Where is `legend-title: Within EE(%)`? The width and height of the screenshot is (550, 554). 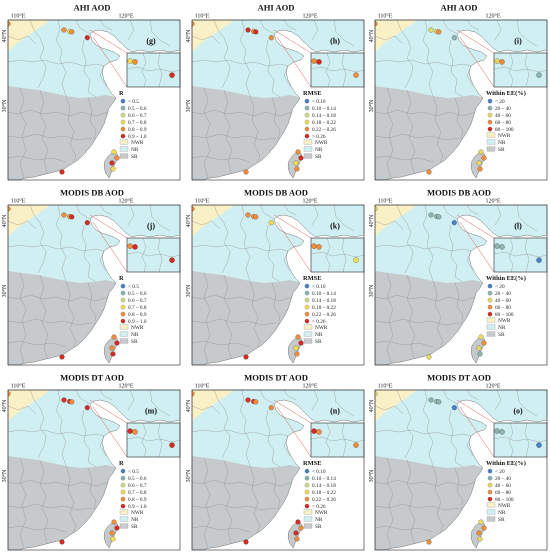 legend-title: Within EE(%) is located at coordinates (506, 278).